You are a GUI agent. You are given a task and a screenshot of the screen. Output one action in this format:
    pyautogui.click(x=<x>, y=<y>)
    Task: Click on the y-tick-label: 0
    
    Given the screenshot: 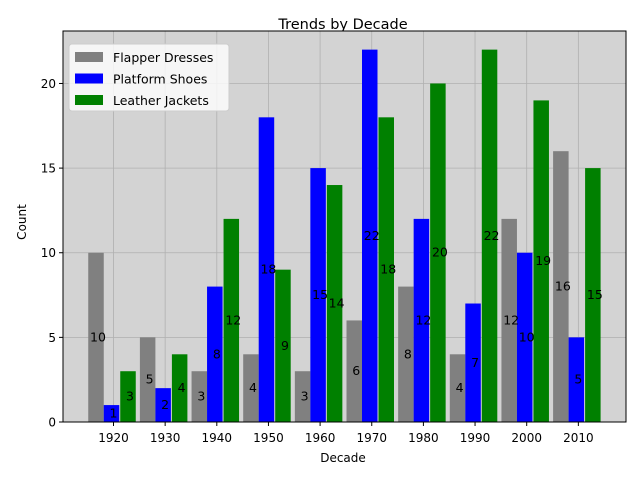 What is the action you would take?
    pyautogui.click(x=52, y=423)
    